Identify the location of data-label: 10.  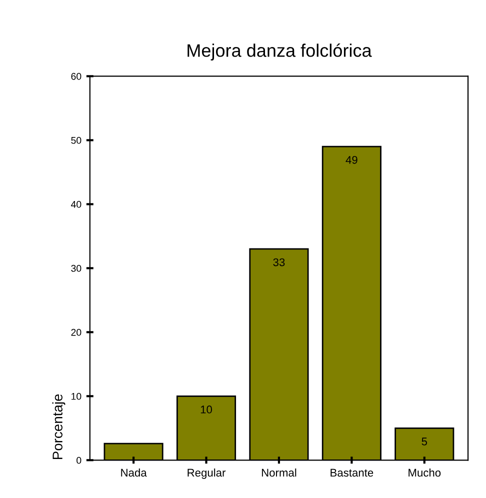
(206, 410).